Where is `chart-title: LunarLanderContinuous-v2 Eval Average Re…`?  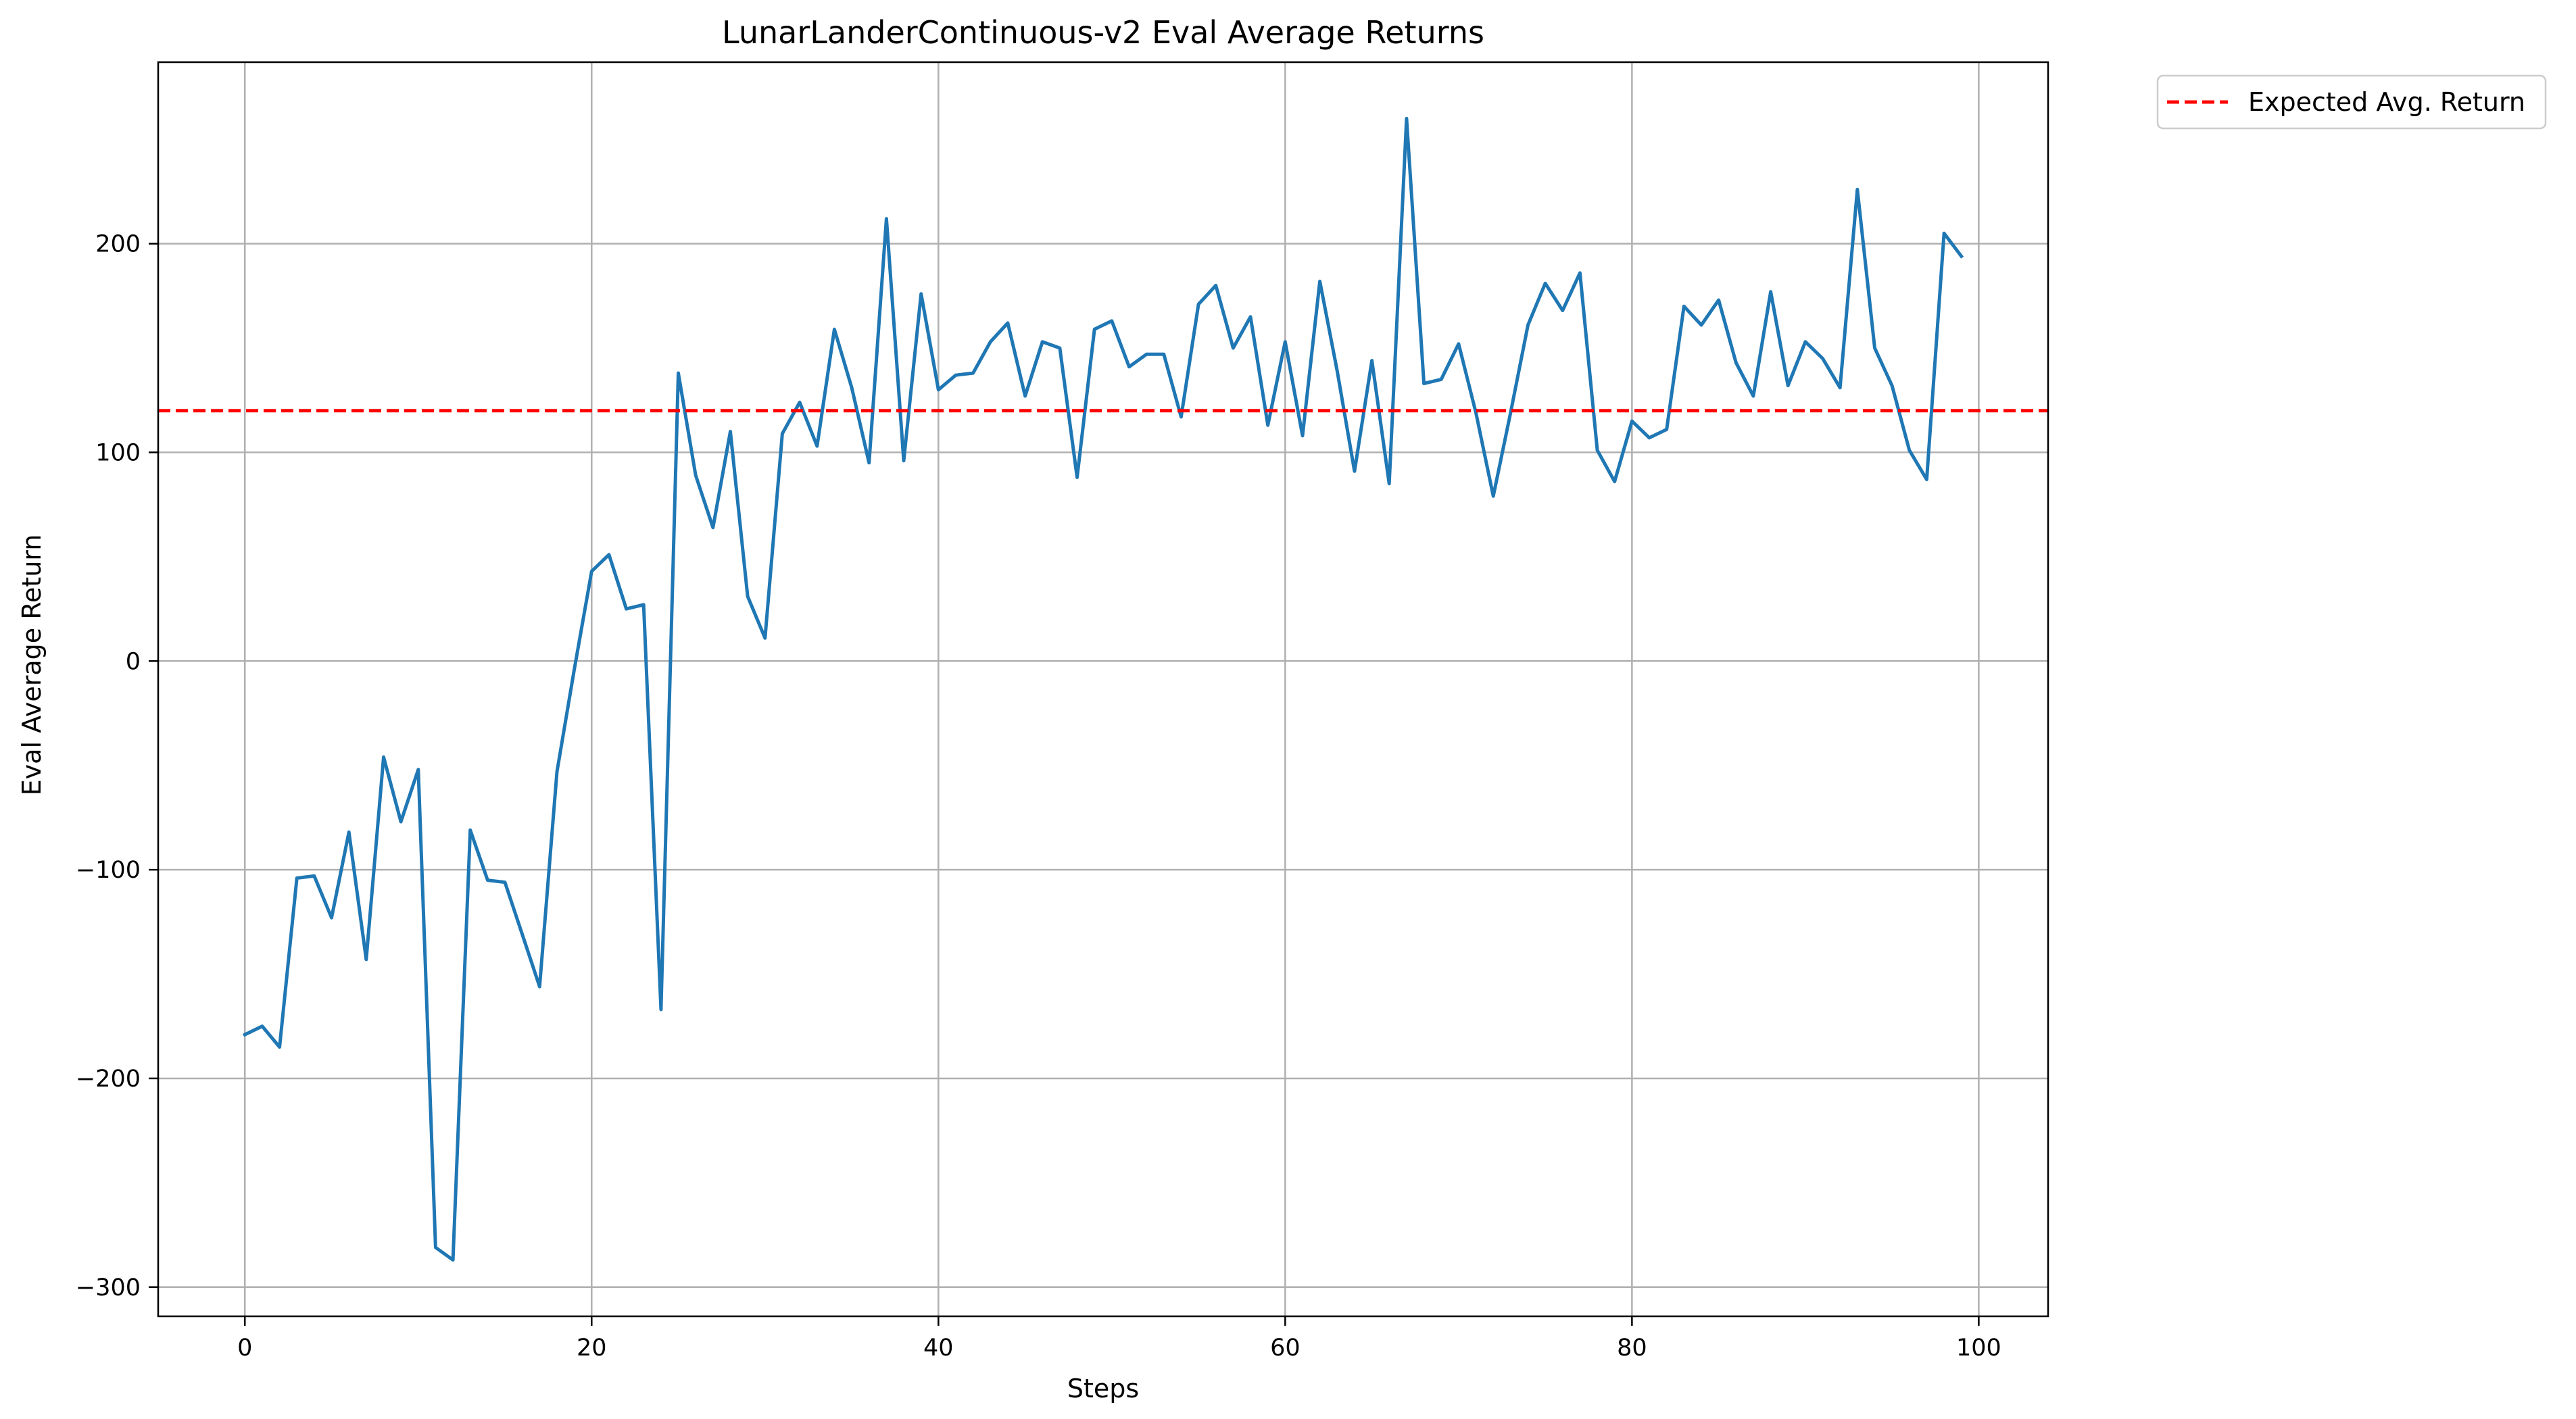
chart-title: LunarLanderContinuous-v2 Eval Average Re… is located at coordinates (1103, 32).